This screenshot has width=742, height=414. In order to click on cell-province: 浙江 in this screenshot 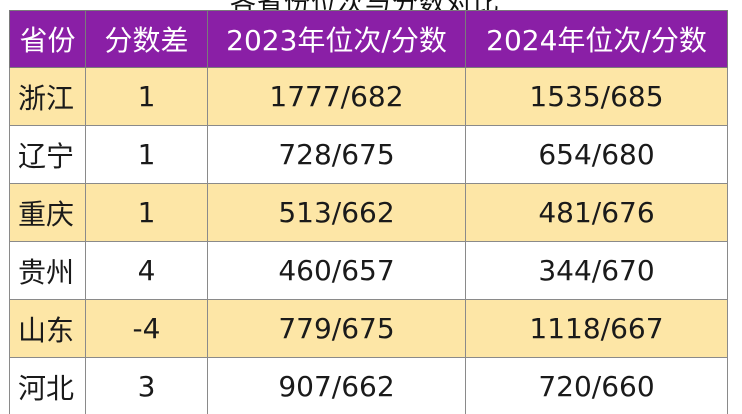, I will do `click(47, 96)`.